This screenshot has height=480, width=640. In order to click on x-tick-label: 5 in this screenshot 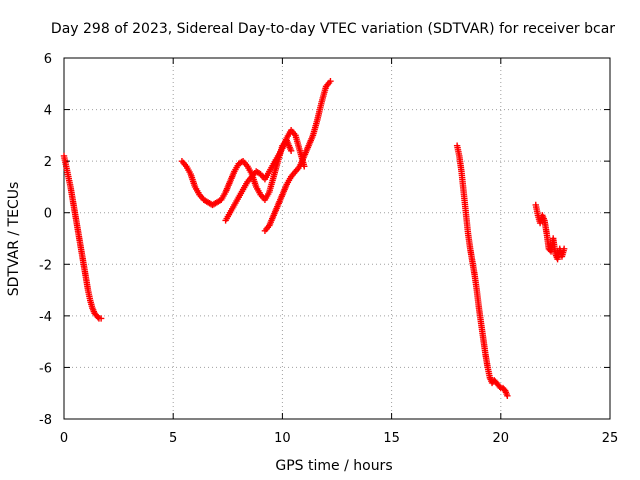, I will do `click(173, 438)`.